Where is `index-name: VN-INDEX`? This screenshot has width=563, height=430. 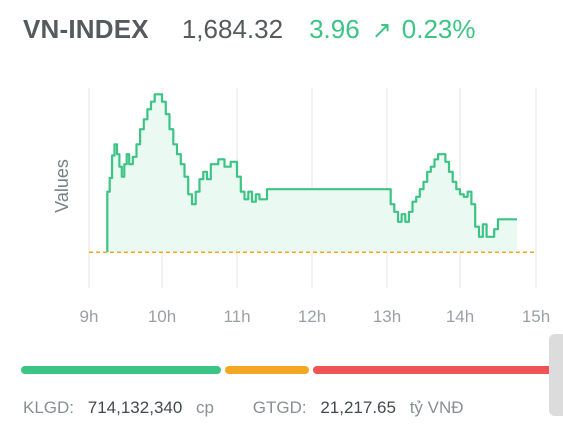
index-name: VN-INDEX is located at coordinates (86, 29).